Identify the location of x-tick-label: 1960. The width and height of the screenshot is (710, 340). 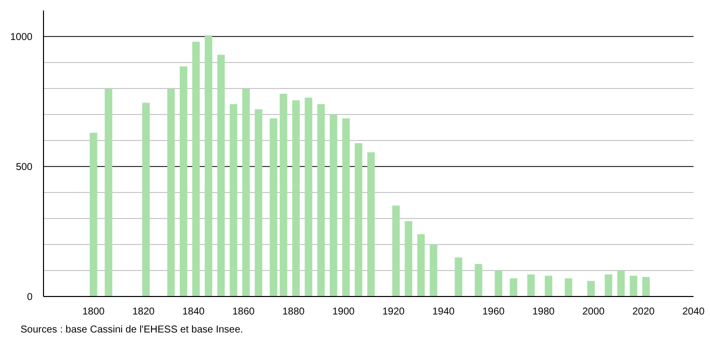
(494, 312).